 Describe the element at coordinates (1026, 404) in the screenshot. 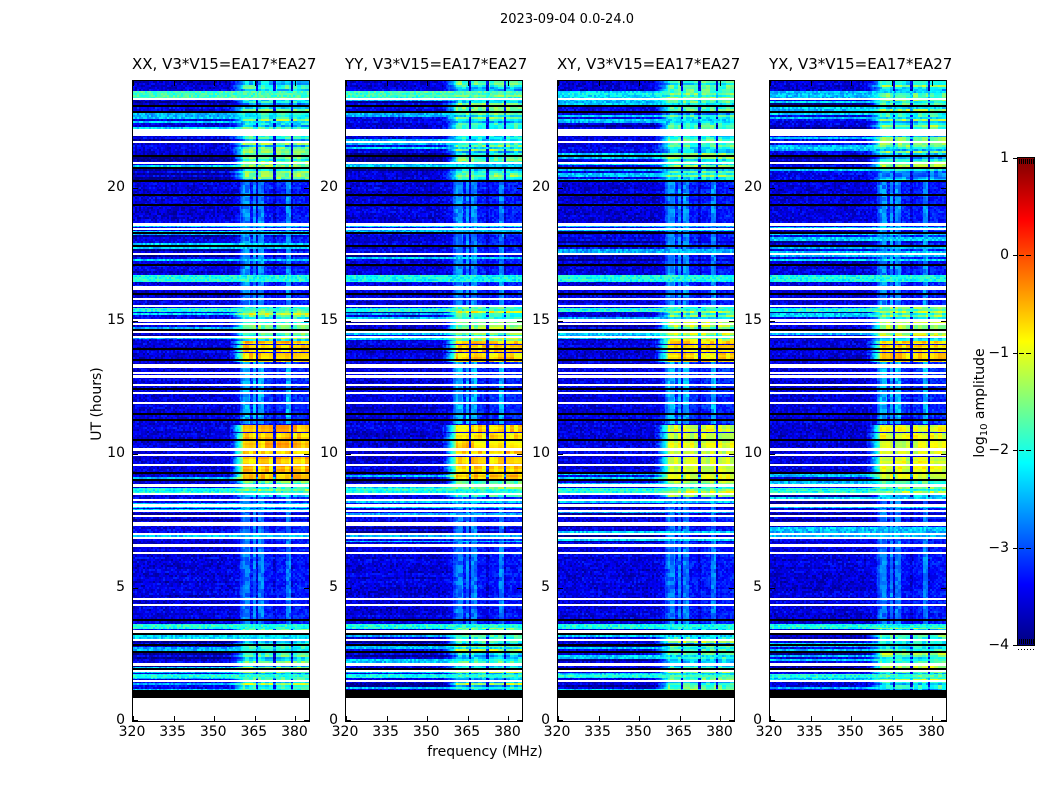

I see `colorbar` at that location.